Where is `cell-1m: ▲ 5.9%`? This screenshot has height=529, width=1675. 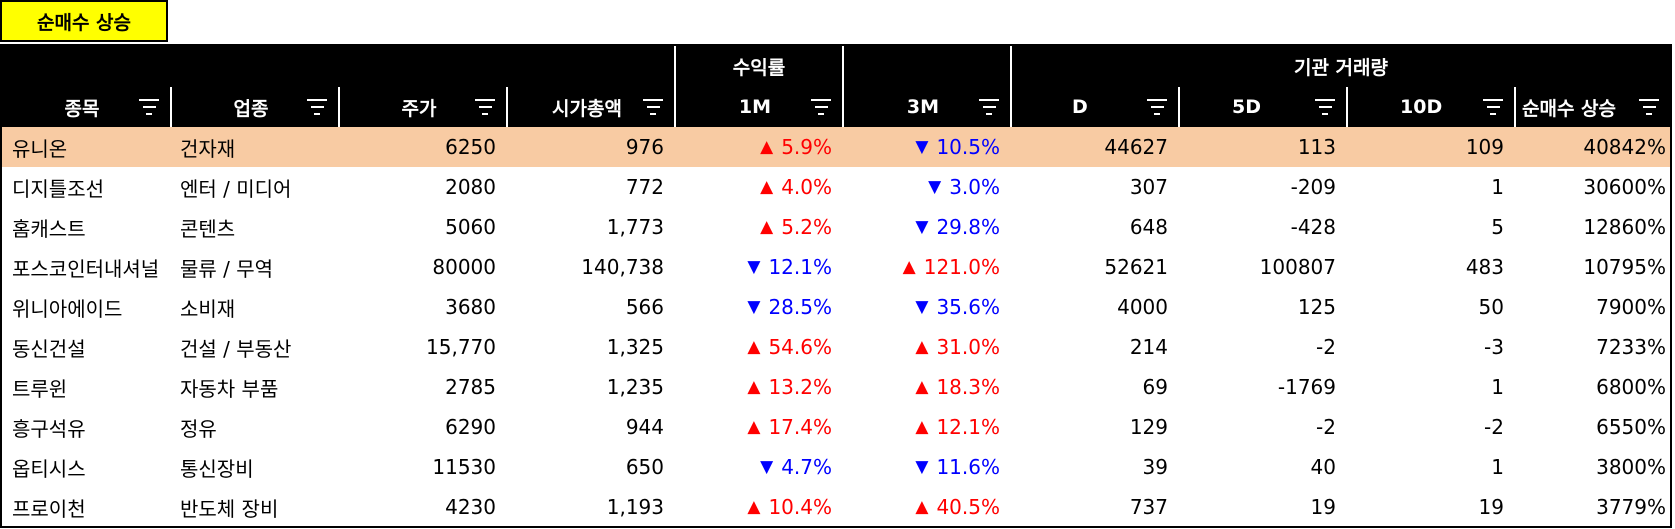 cell-1m: ▲ 5.9% is located at coordinates (758, 147).